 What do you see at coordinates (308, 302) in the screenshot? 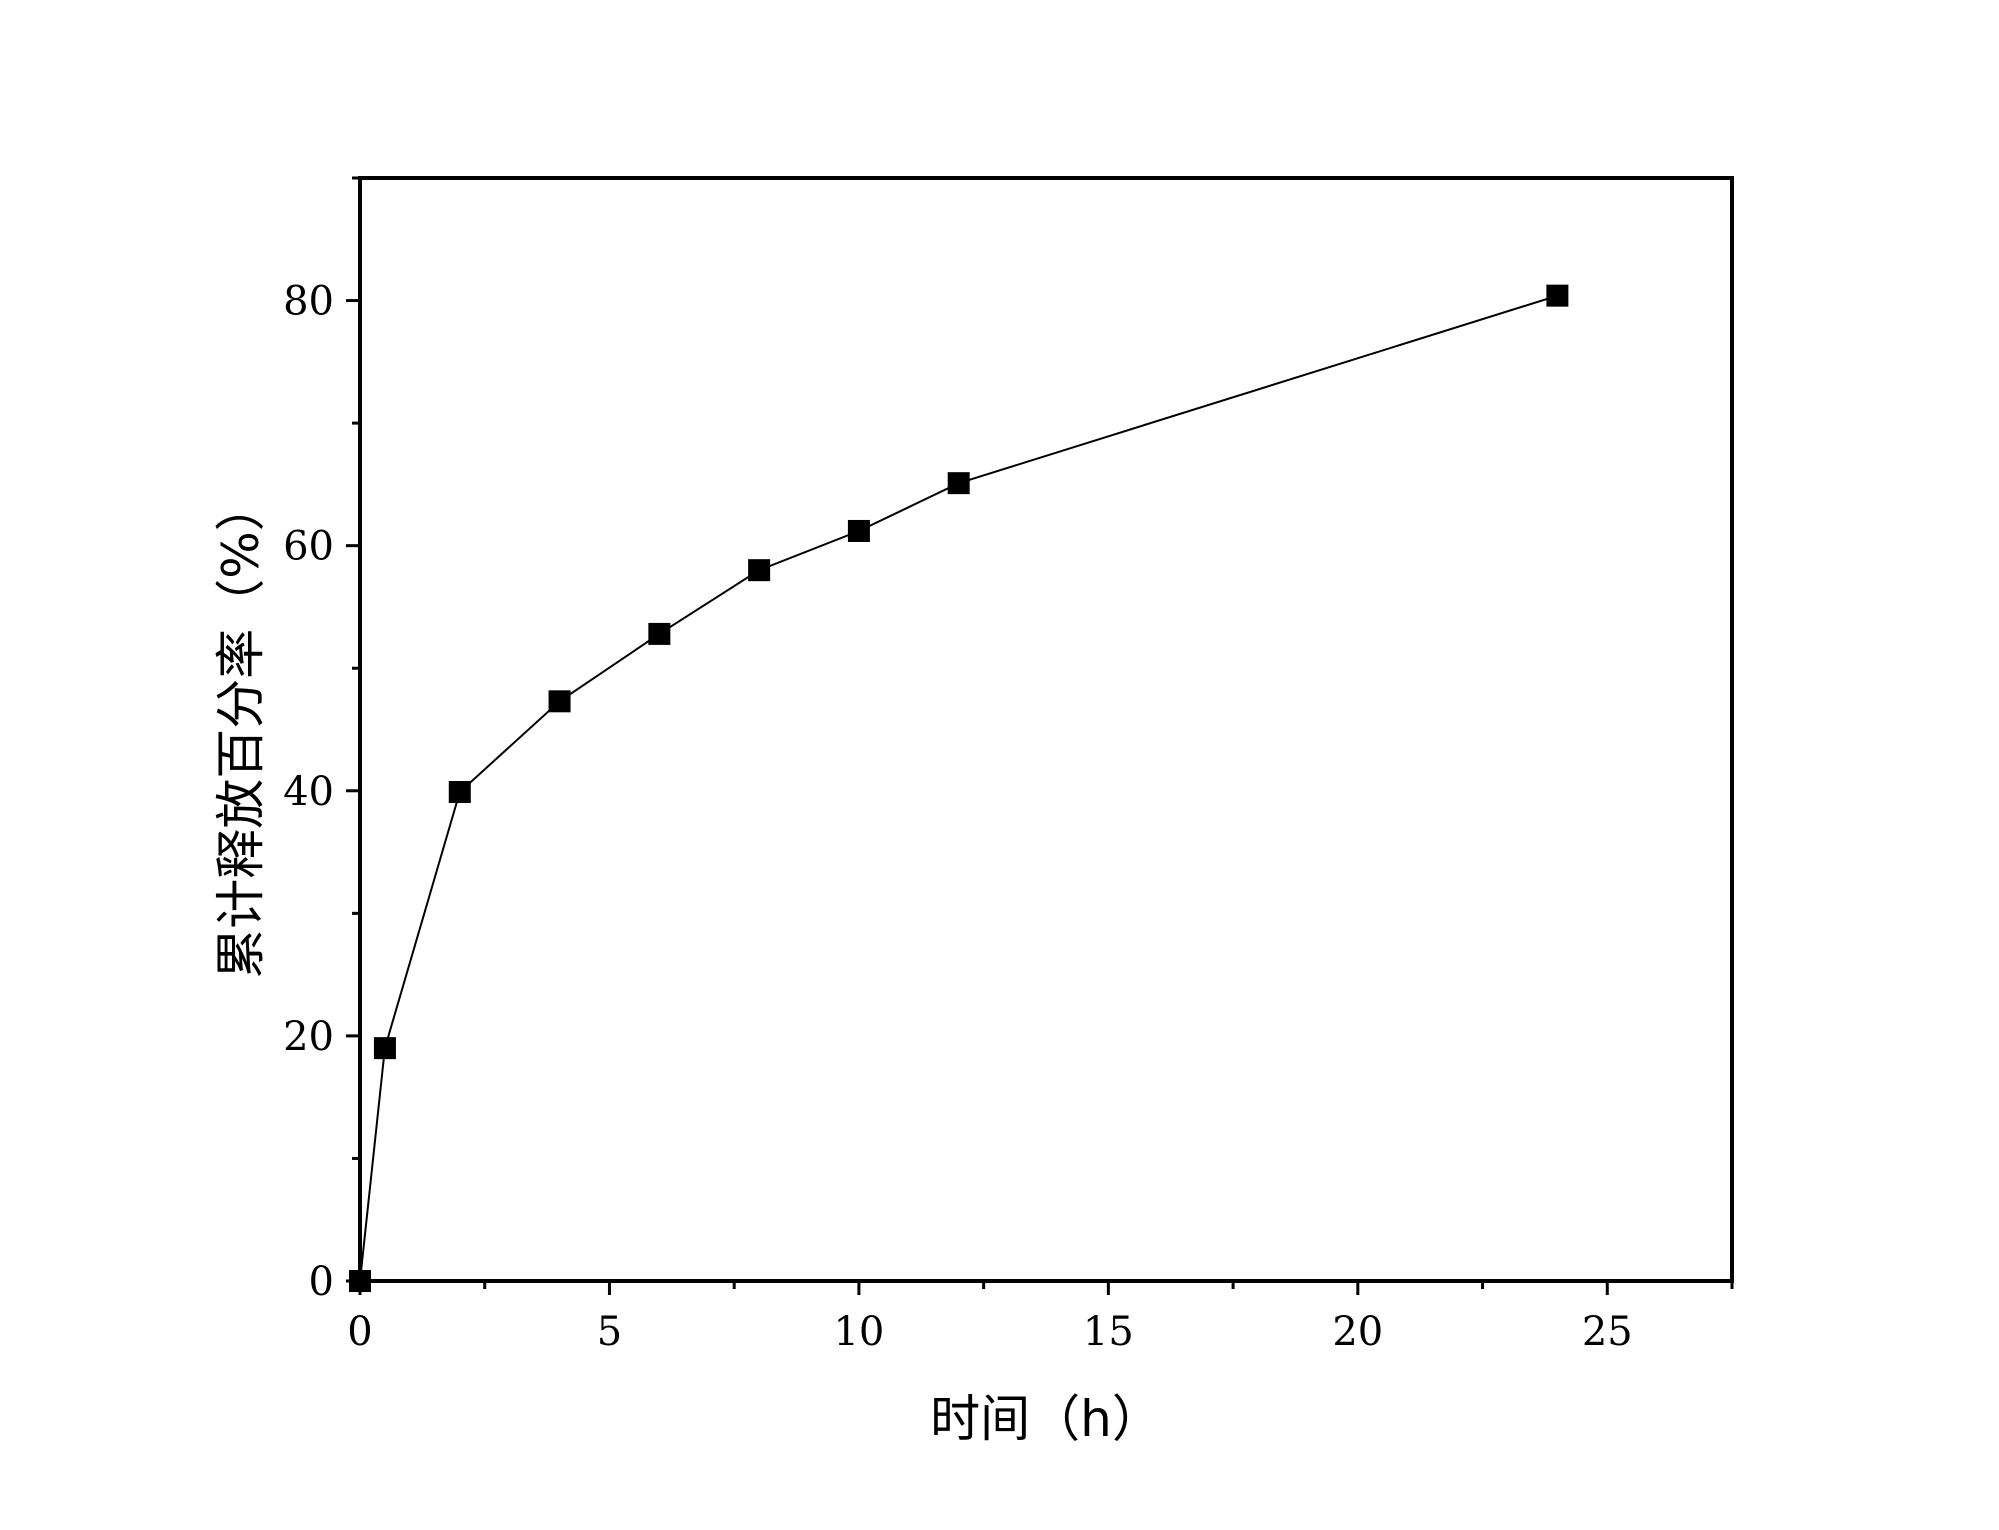
I see `y-tick-label: 80` at bounding box center [308, 302].